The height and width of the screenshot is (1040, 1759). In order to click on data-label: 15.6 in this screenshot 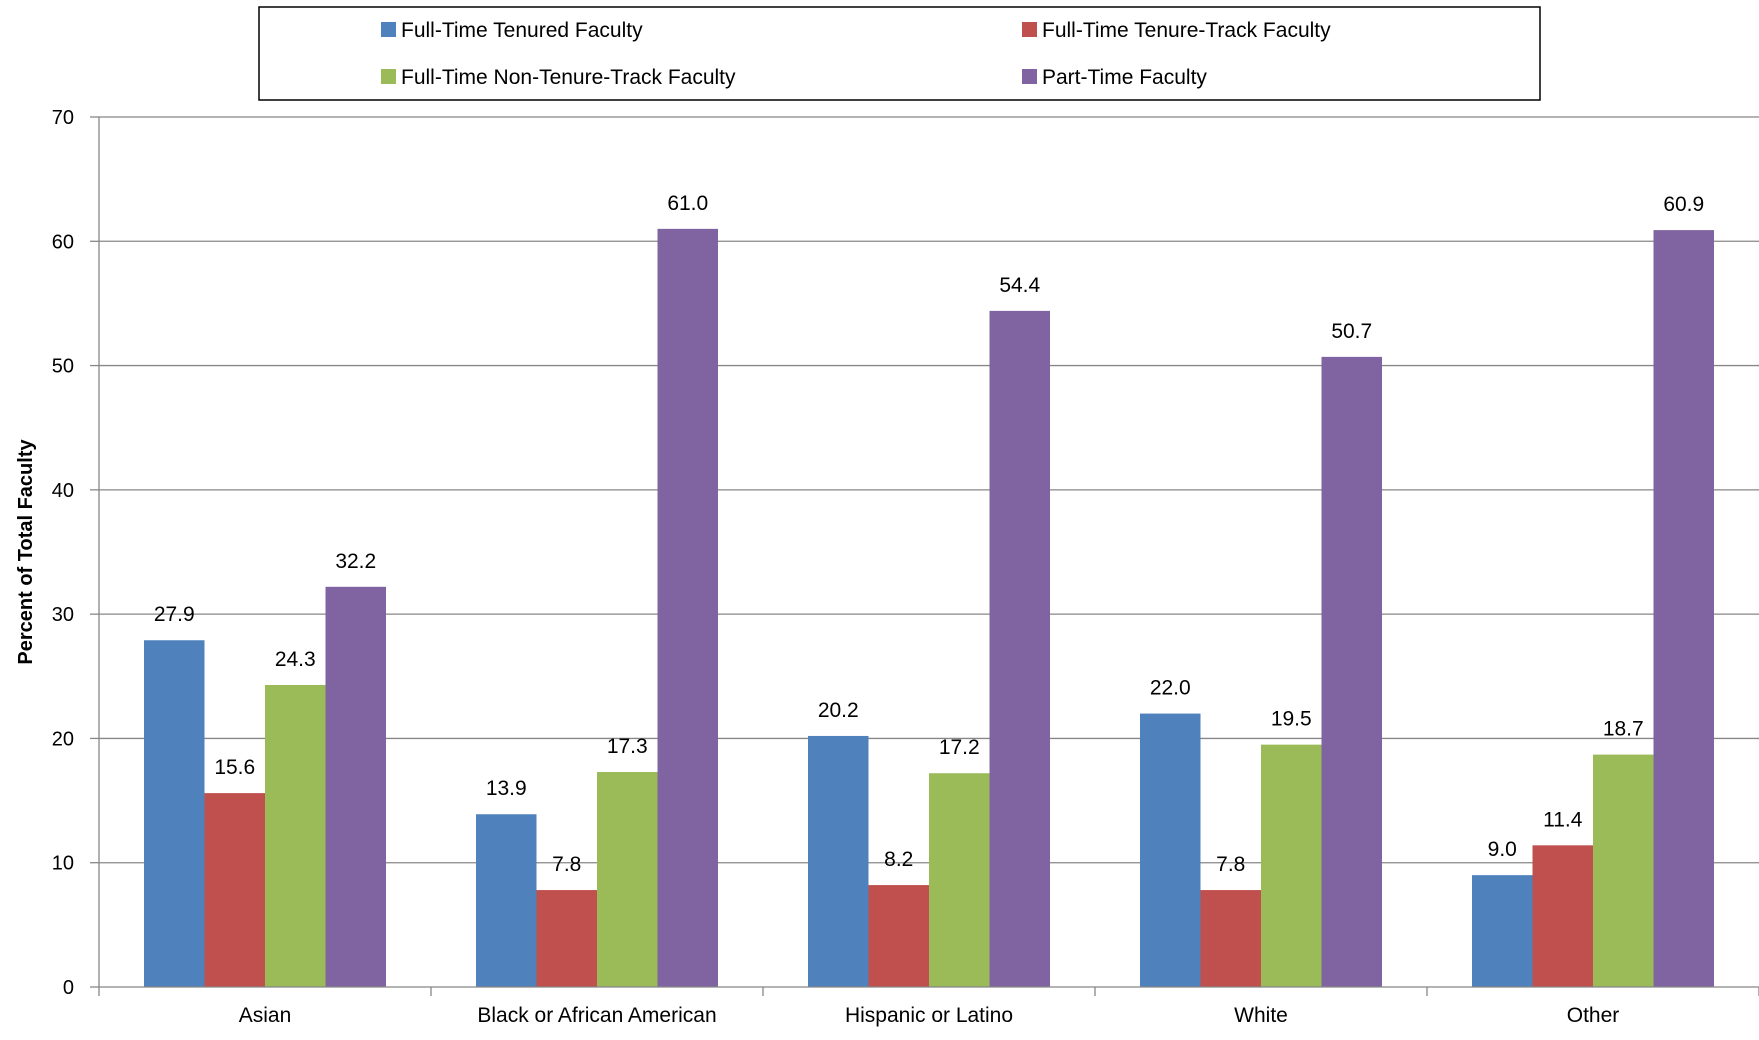, I will do `click(234, 767)`.